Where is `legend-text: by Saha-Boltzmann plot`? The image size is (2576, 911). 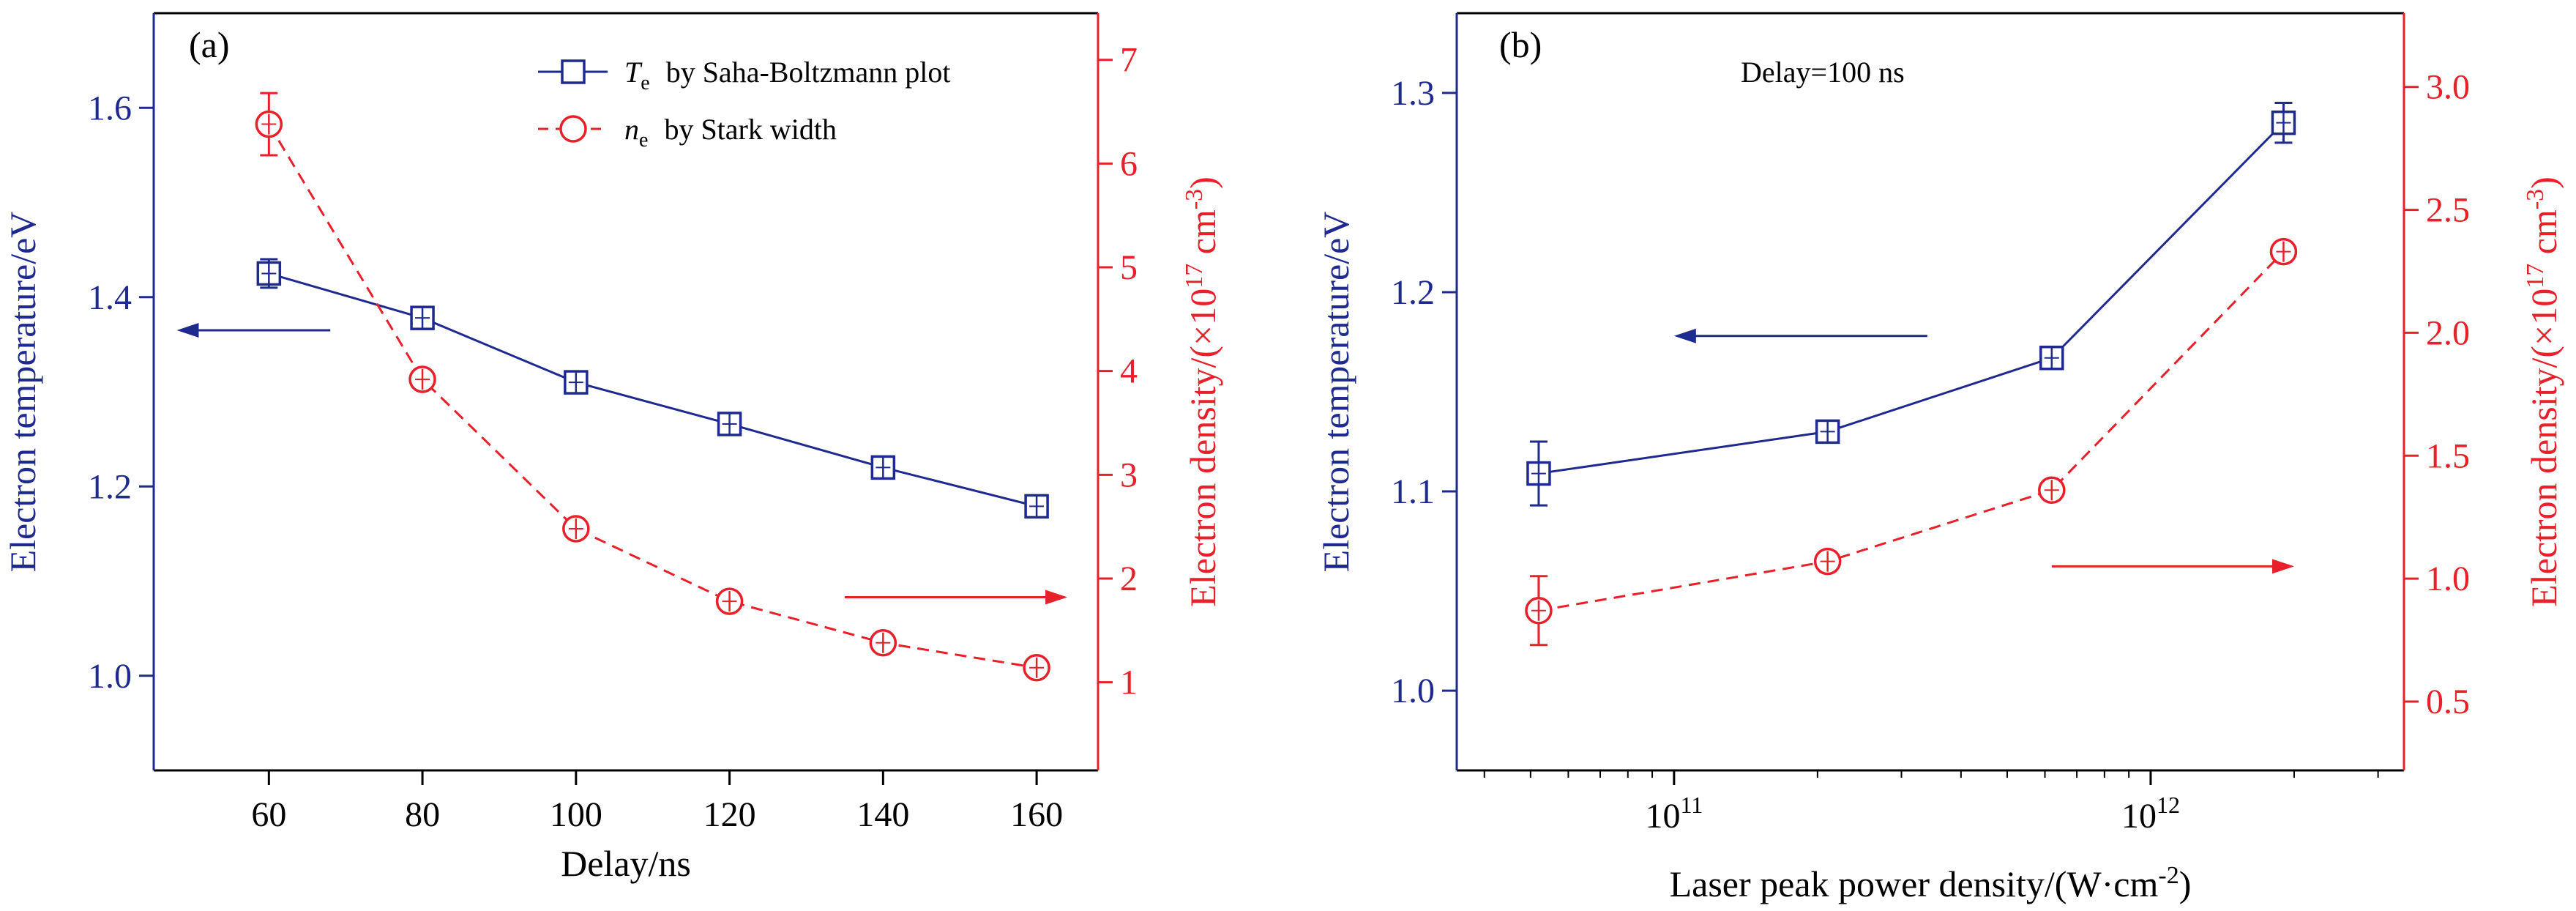
legend-text: by Saha-Boltzmann plot is located at coordinates (805, 72).